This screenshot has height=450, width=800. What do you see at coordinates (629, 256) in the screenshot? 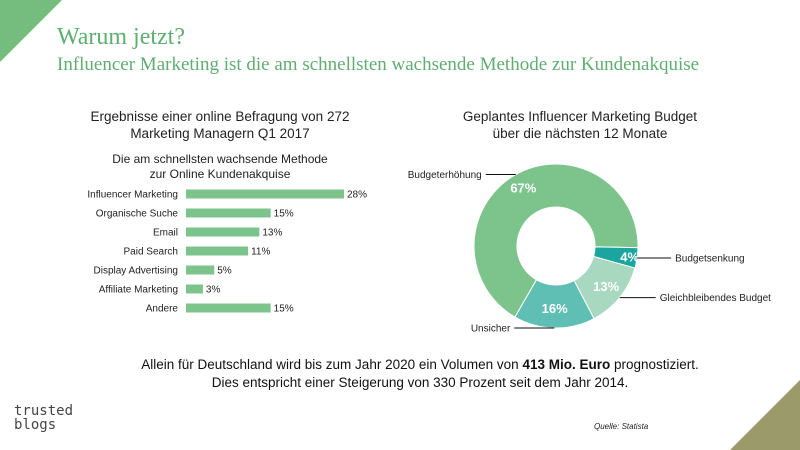
I see `donut-percent-label-budgetsenkung: 4%` at bounding box center [629, 256].